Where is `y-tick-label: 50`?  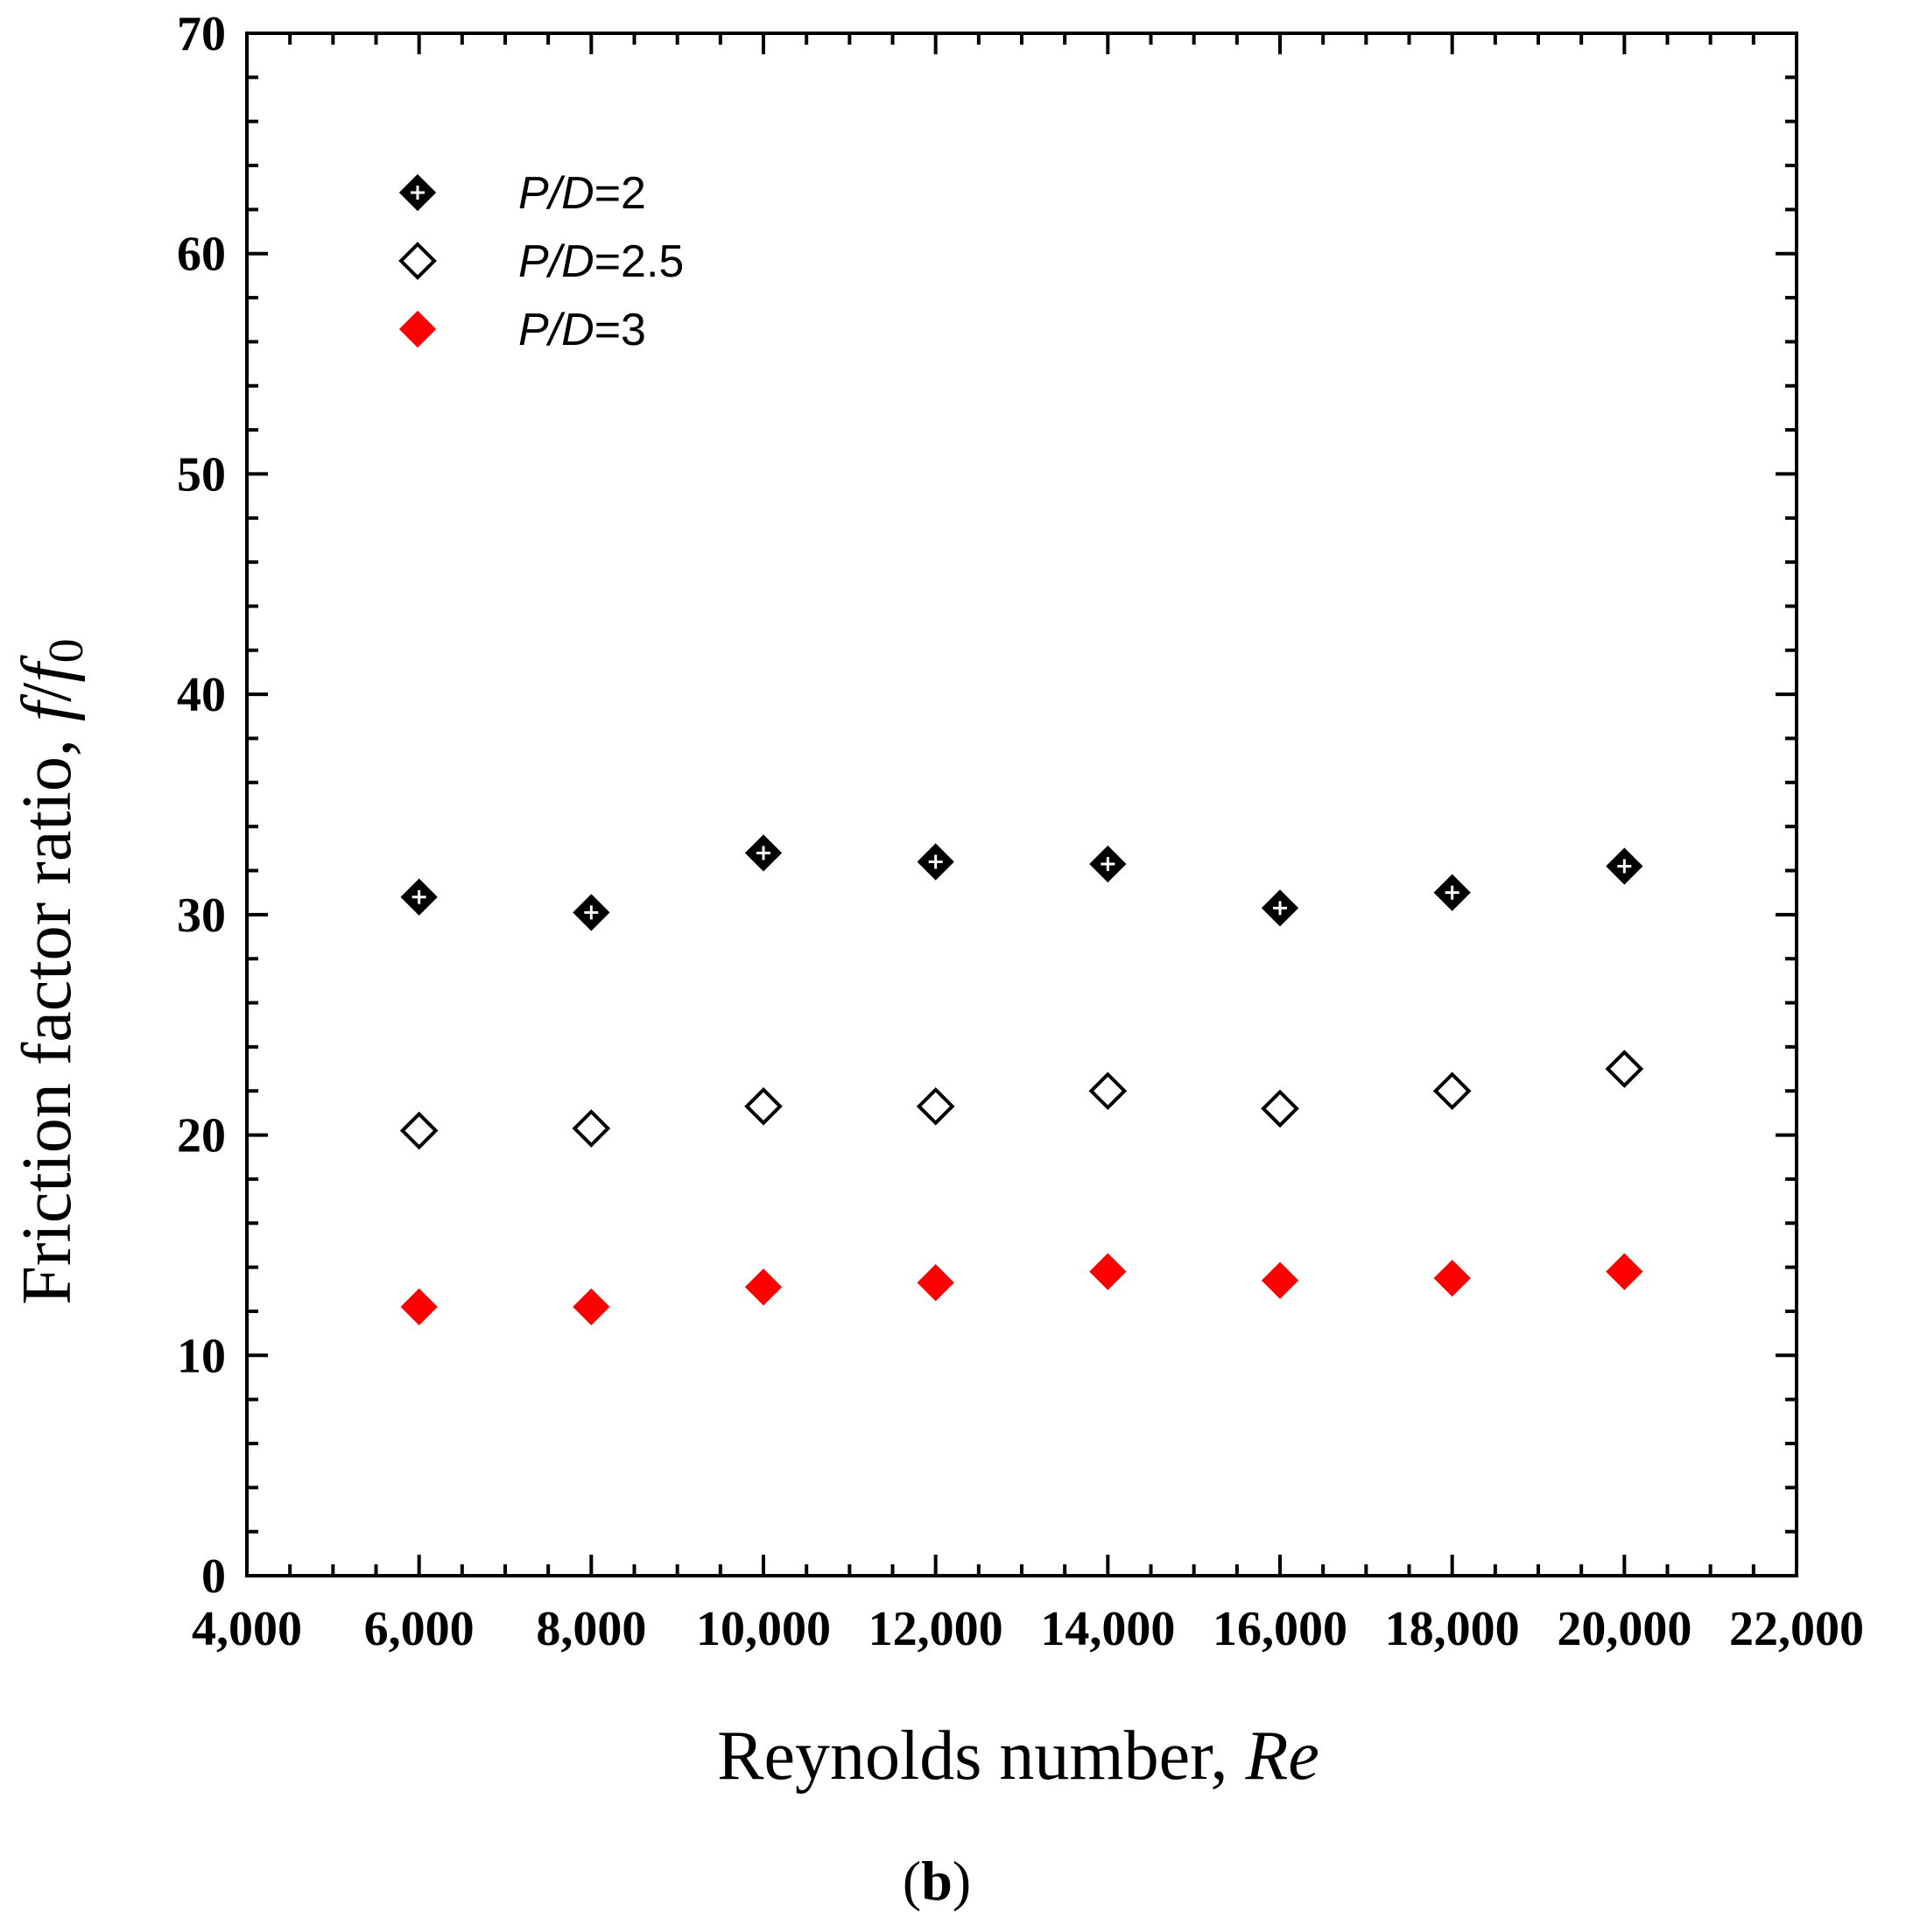
y-tick-label: 50 is located at coordinates (202, 475).